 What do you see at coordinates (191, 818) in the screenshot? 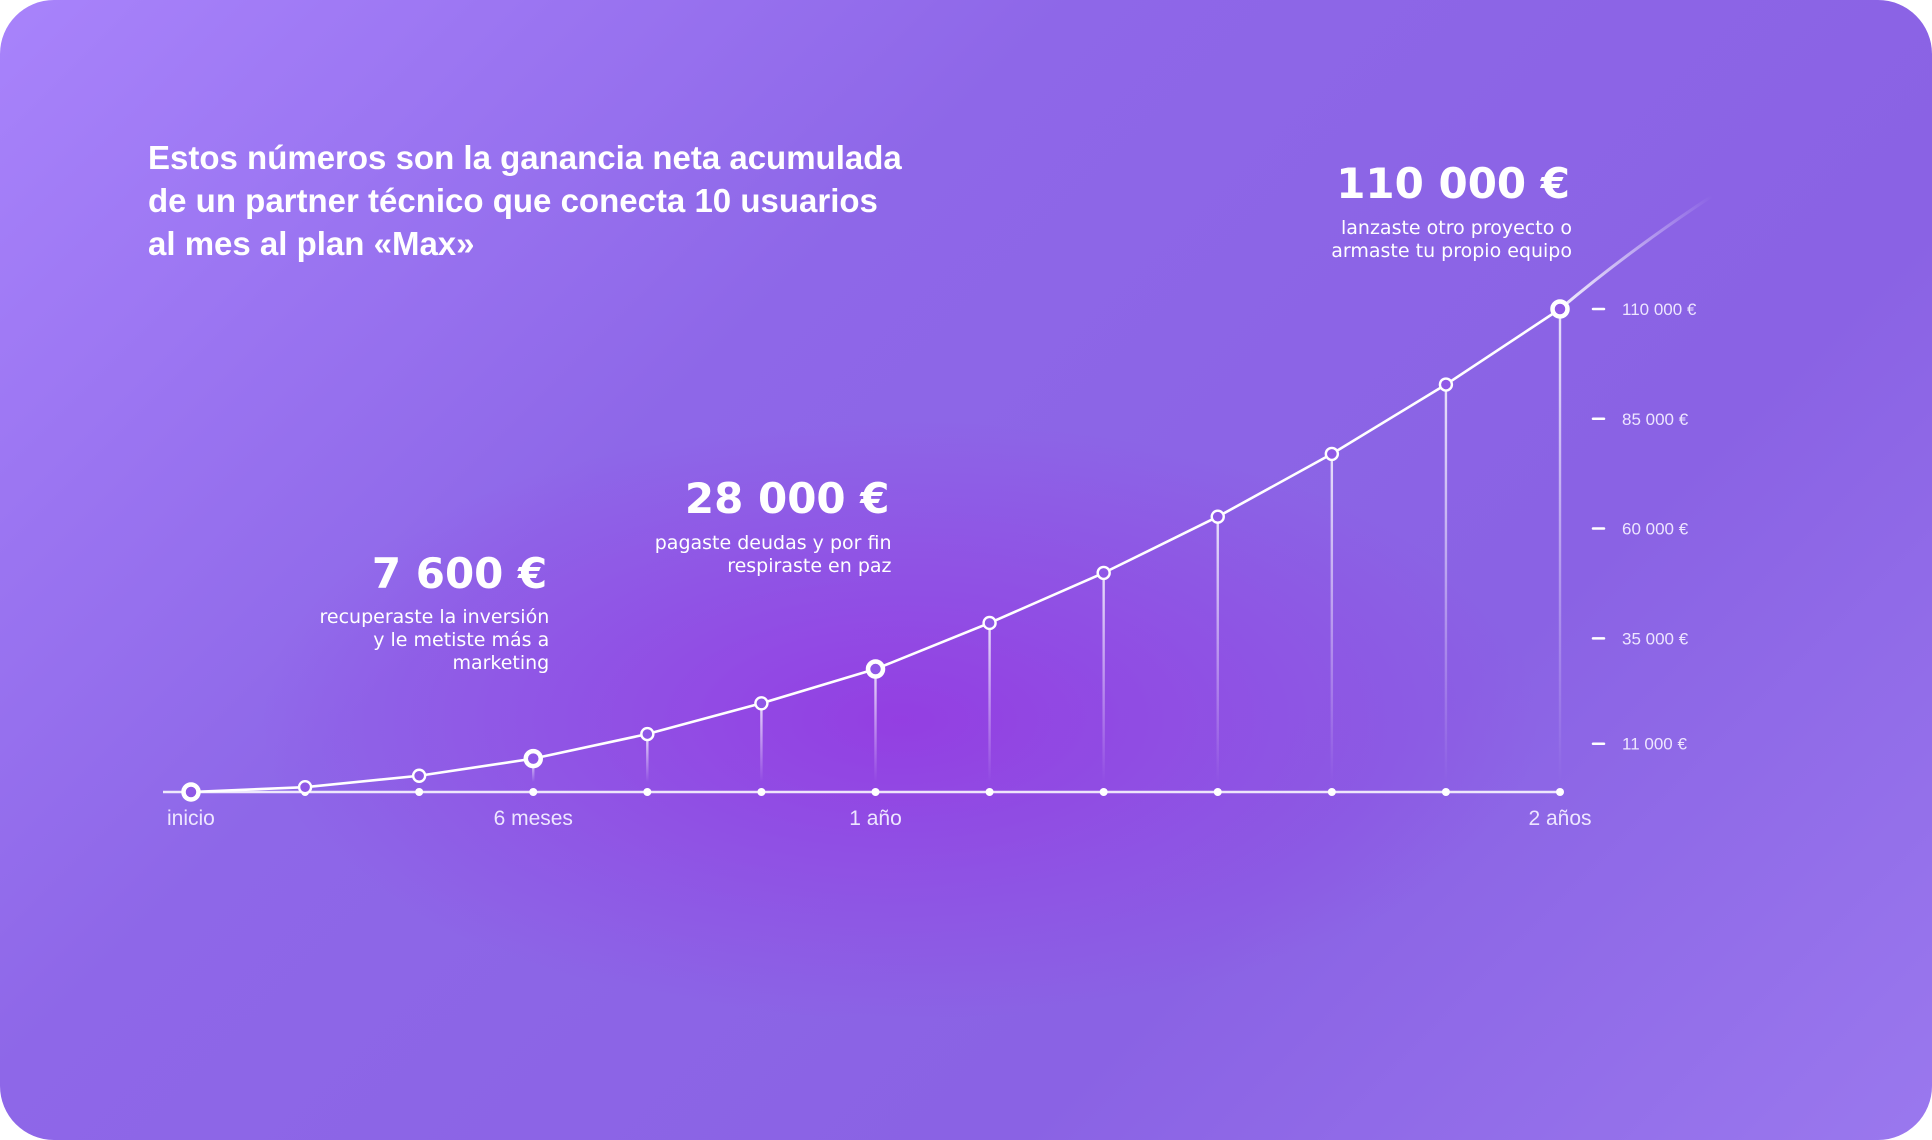
I see `x-tick-label: inicio` at bounding box center [191, 818].